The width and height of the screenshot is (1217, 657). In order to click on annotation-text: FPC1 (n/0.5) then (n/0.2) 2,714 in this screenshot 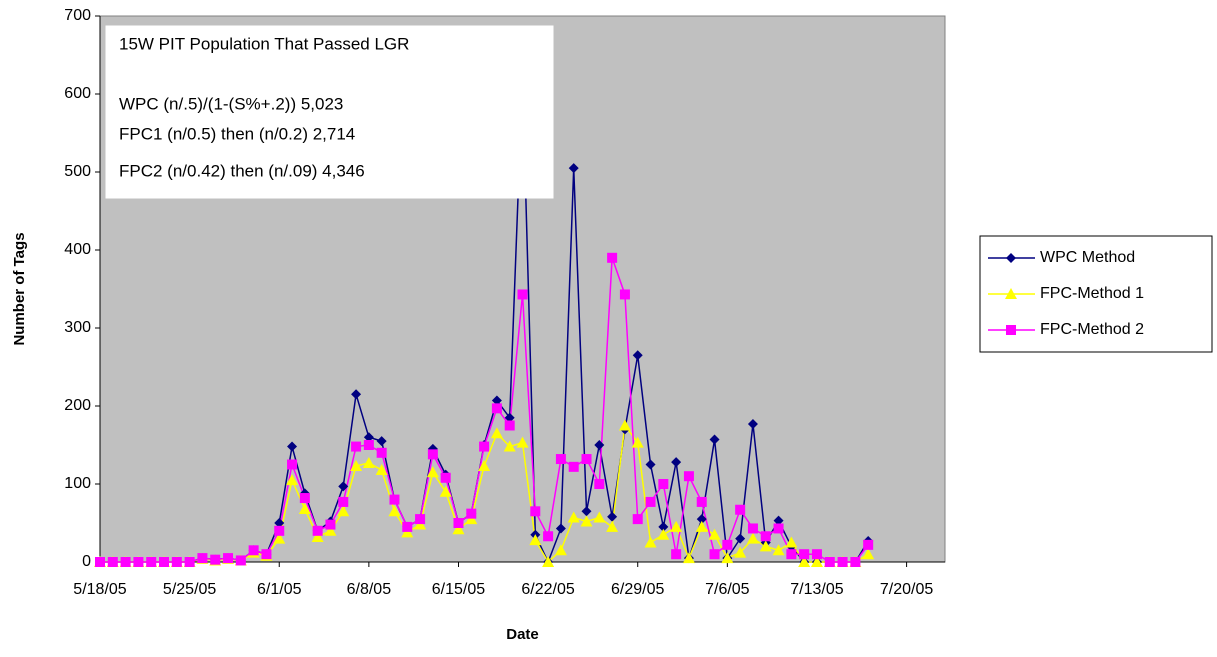, I will do `click(237, 133)`.